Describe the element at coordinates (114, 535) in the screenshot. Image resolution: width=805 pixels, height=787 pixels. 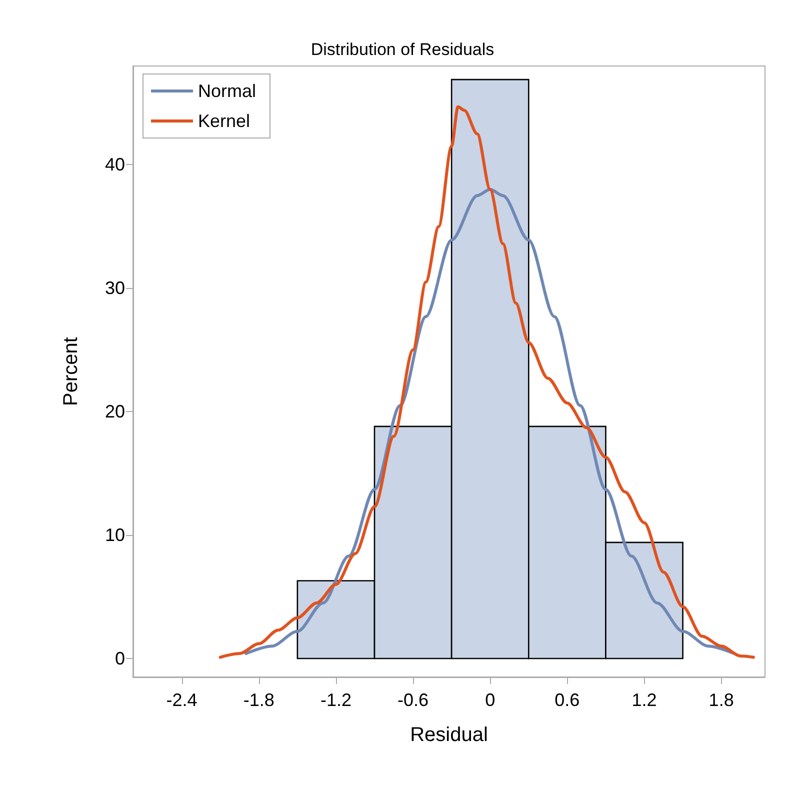
I see `y-tick-label: 10` at that location.